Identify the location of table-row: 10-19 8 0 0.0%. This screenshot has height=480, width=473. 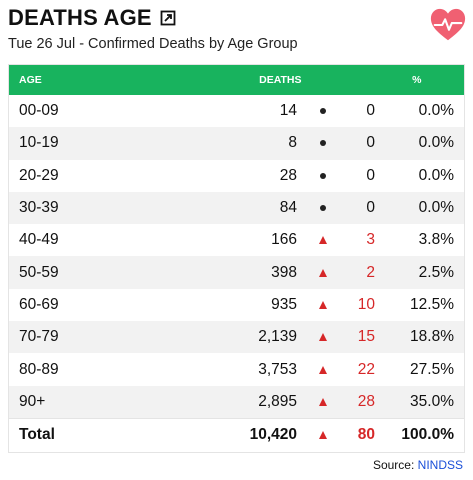
(236, 143).